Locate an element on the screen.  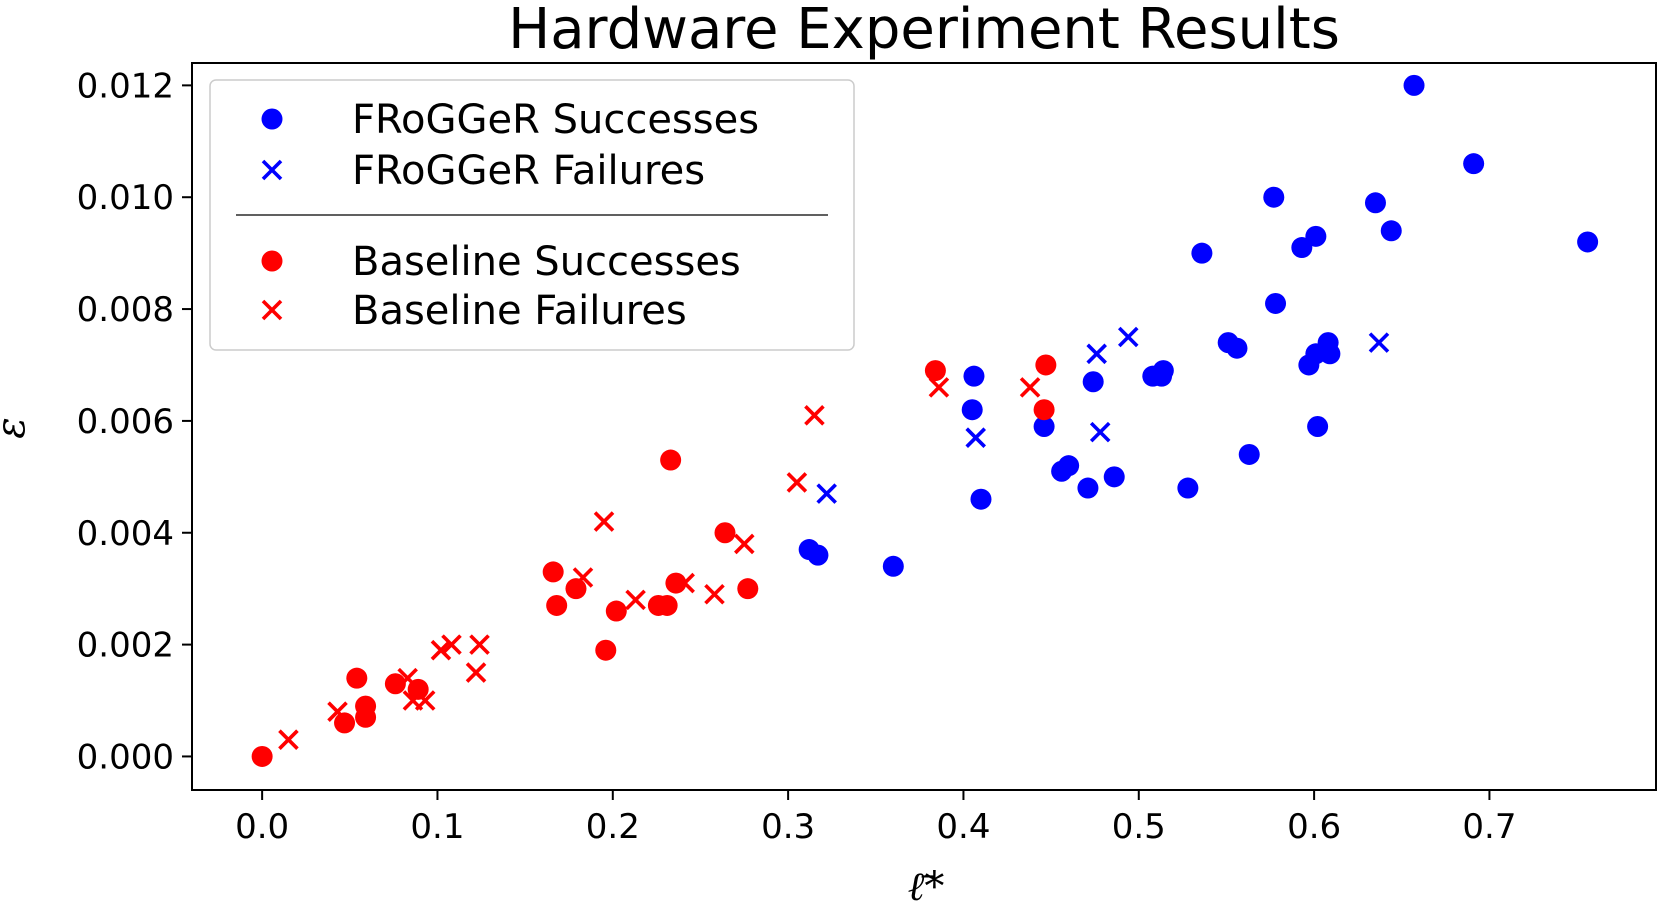
y-axis-label-group: ε is located at coordinates (17, 427).